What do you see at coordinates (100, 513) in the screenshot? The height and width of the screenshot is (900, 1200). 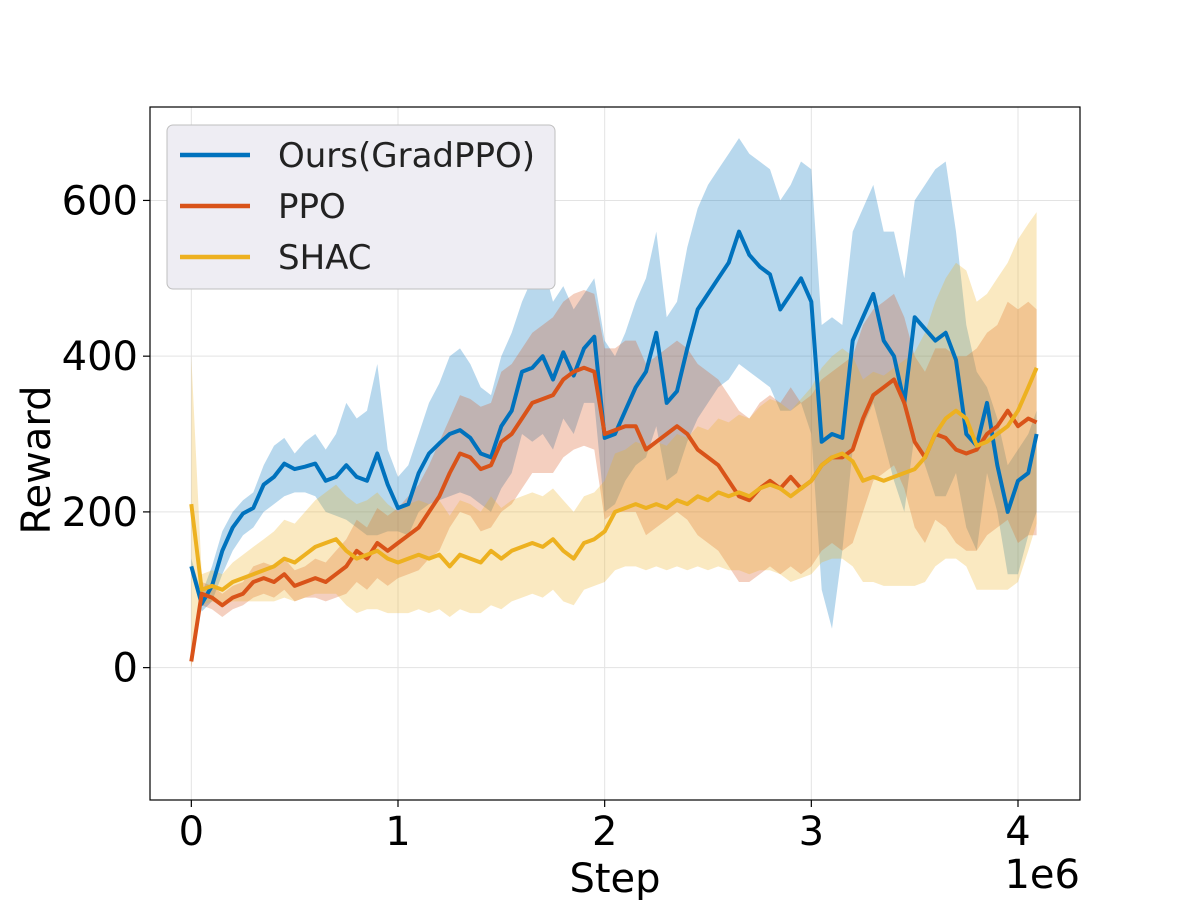 I see `y-tick-label: 200` at bounding box center [100, 513].